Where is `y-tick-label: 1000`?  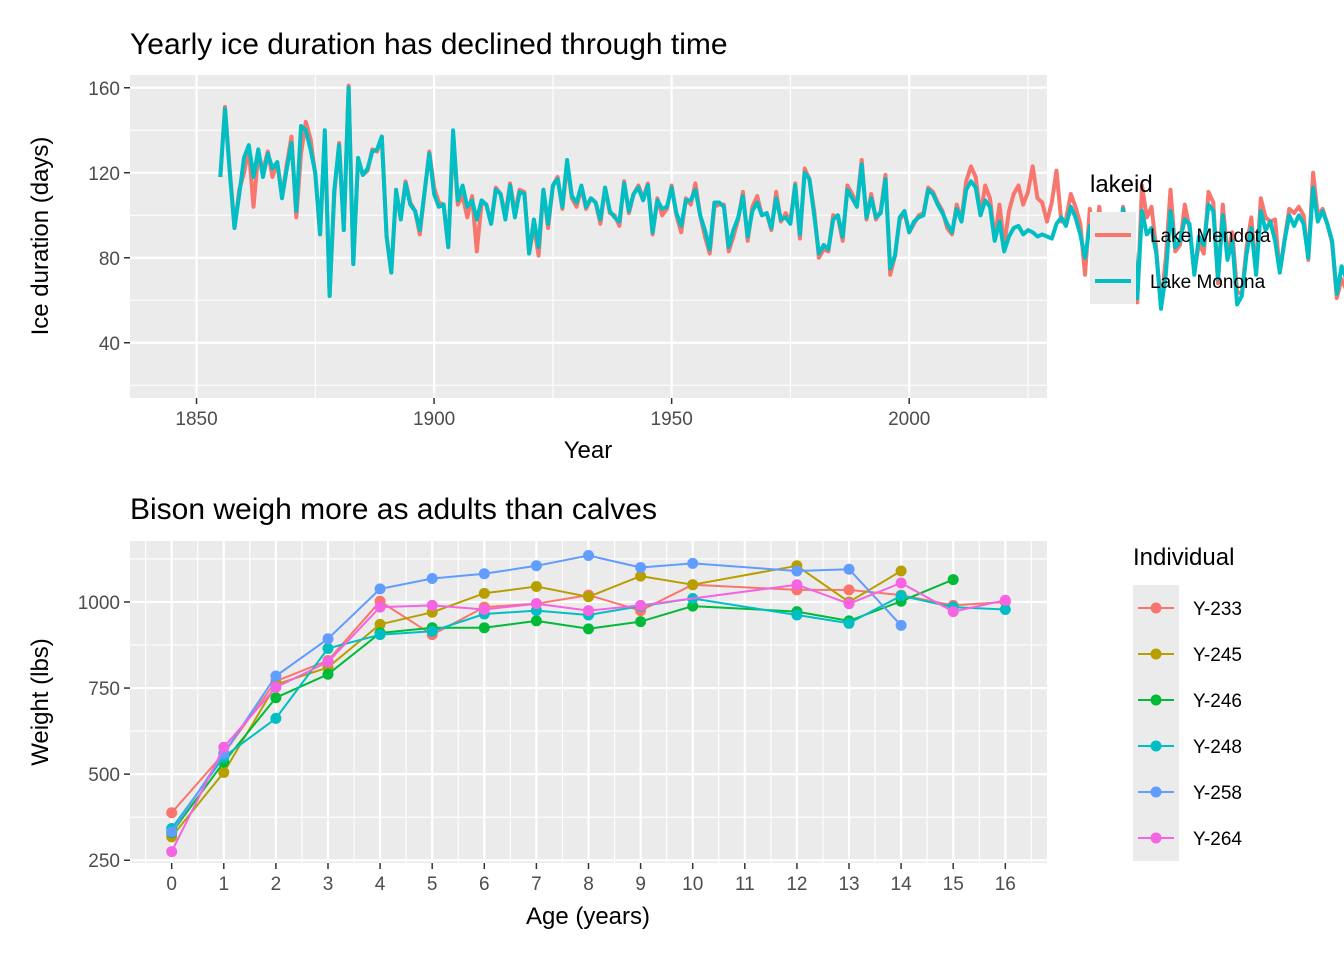 y-tick-label: 1000 is located at coordinates (99, 603).